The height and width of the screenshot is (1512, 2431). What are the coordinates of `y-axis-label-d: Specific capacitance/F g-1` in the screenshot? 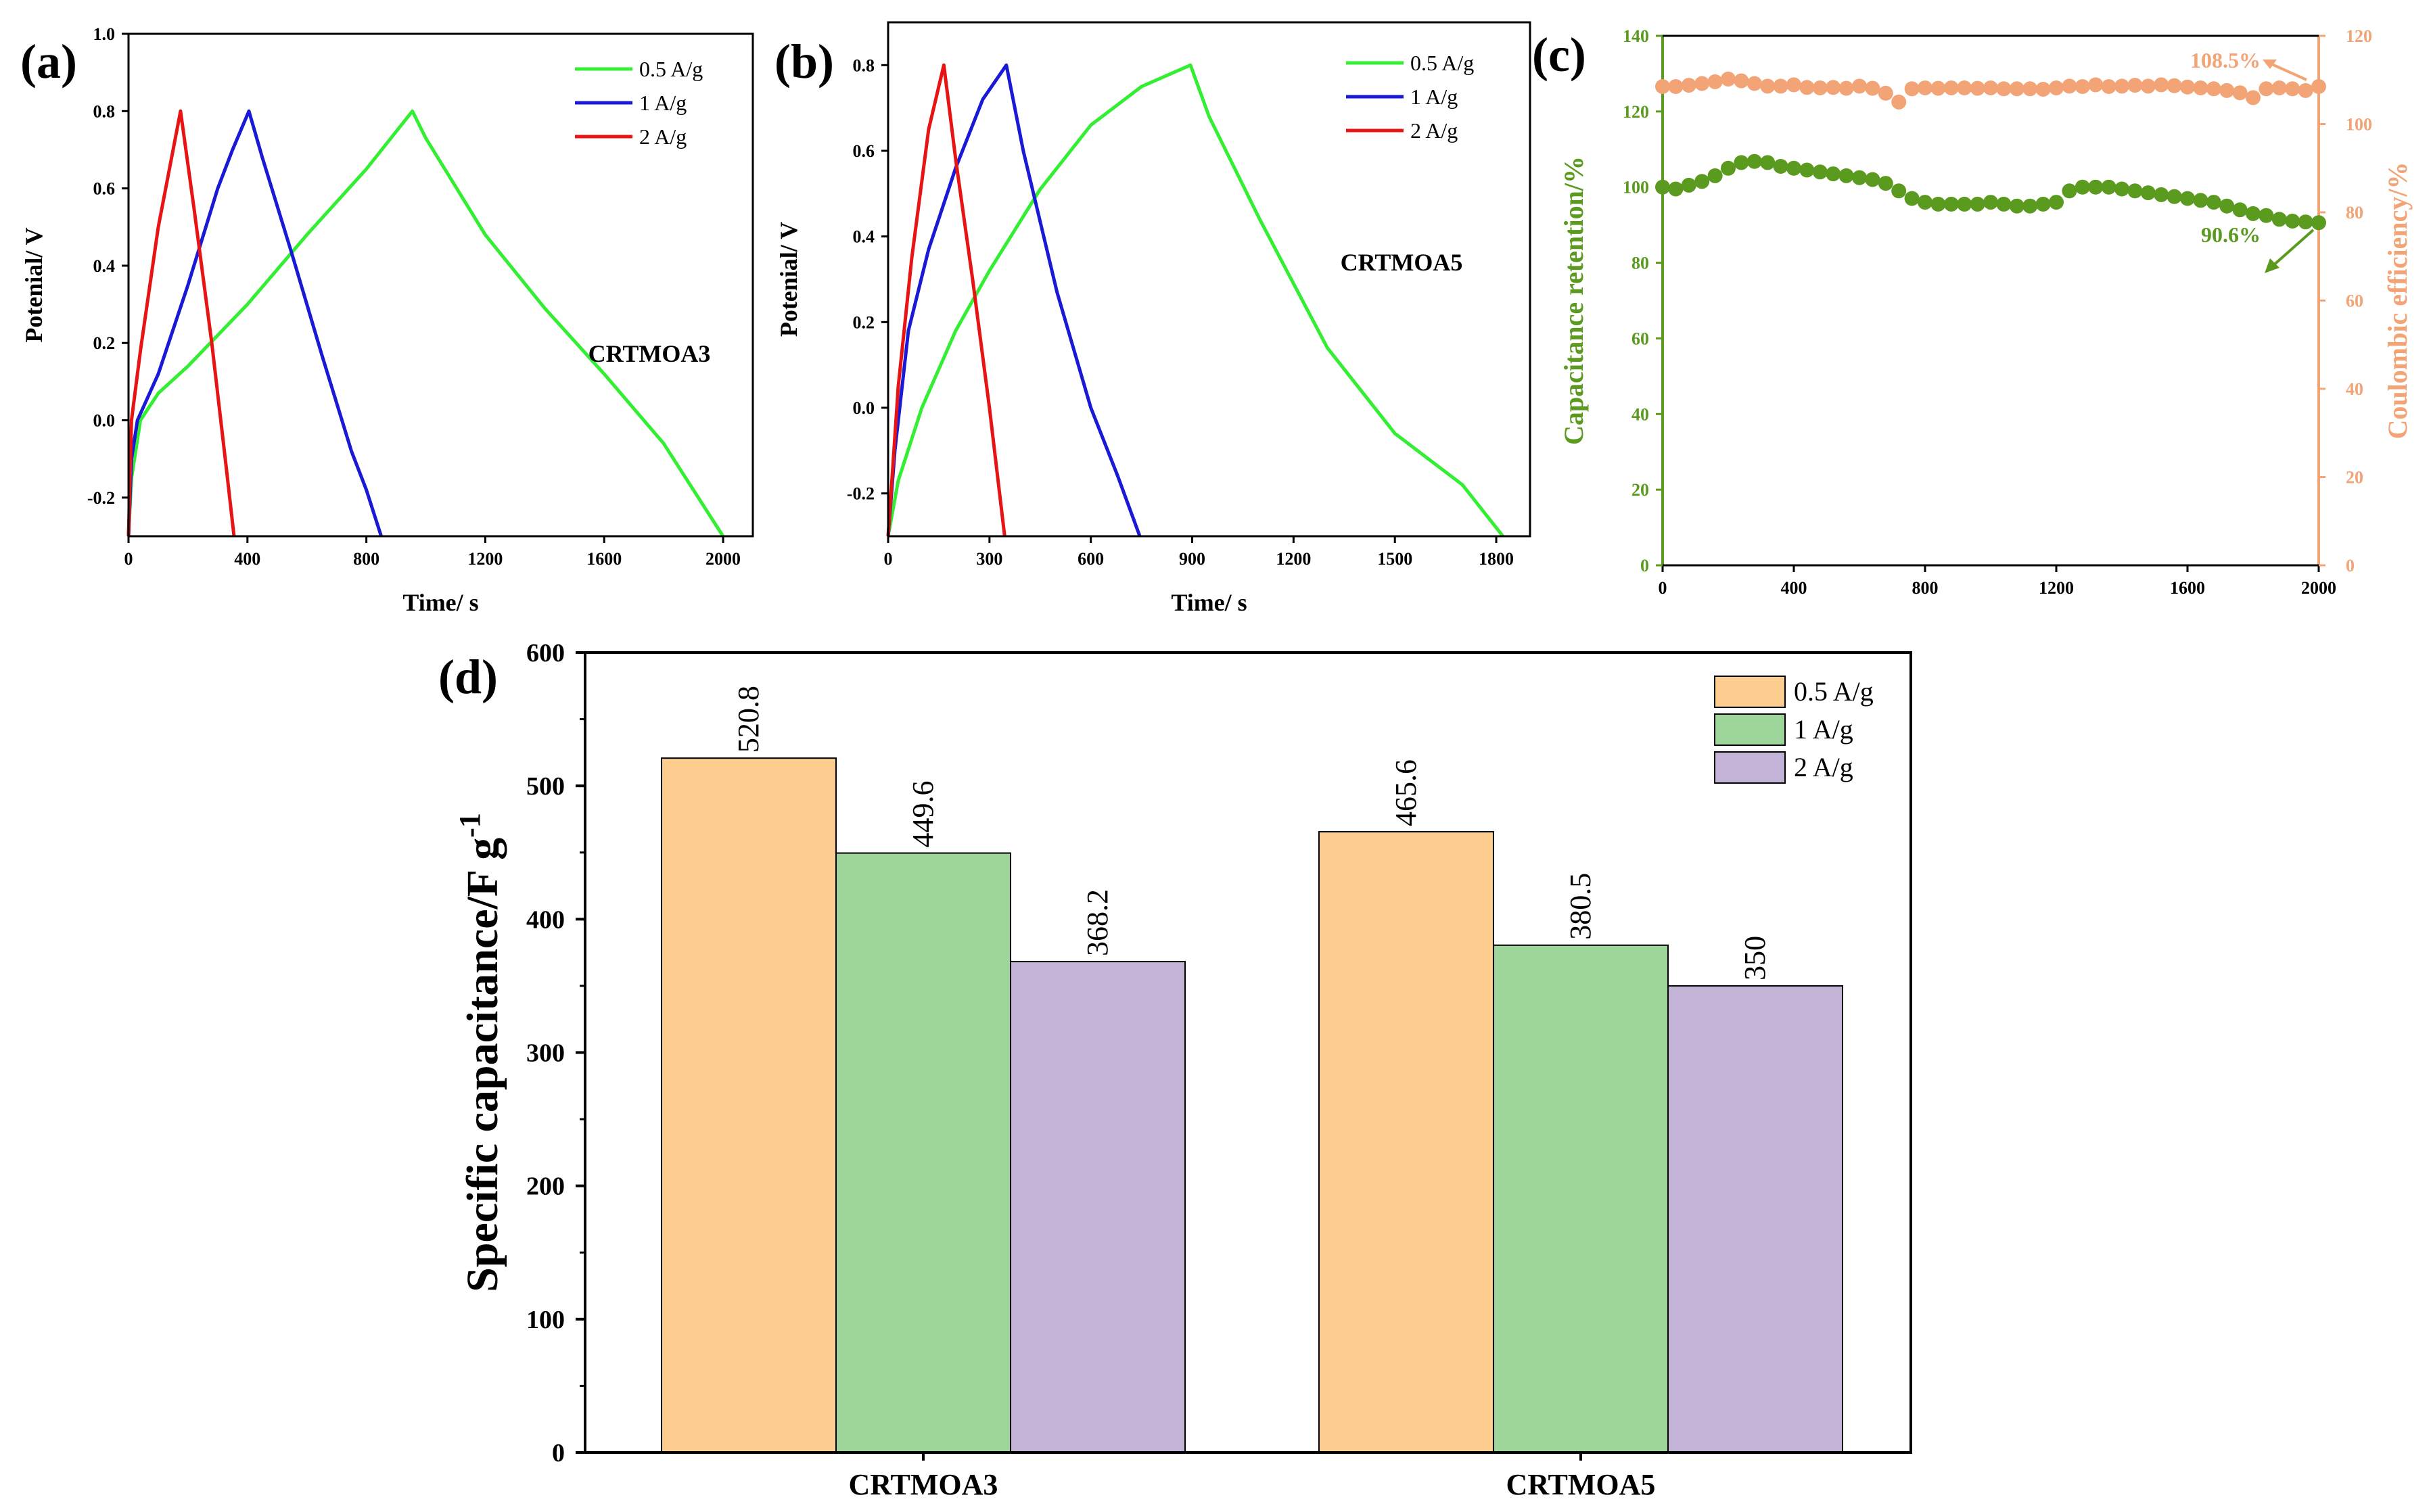 It's located at (480, 1052).